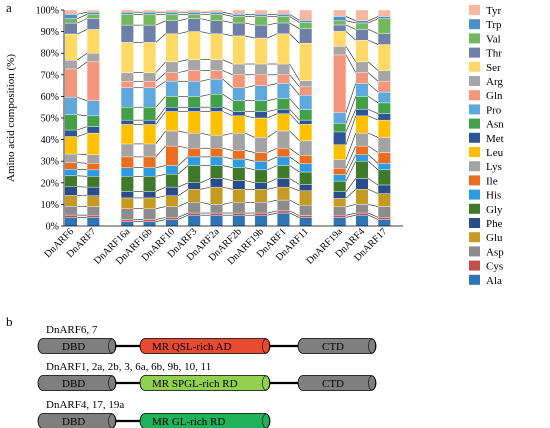 The width and height of the screenshot is (550, 428). Describe the element at coordinates (150, 122) in the screenshot. I see `bar-segment-dnarf16b-met` at that location.